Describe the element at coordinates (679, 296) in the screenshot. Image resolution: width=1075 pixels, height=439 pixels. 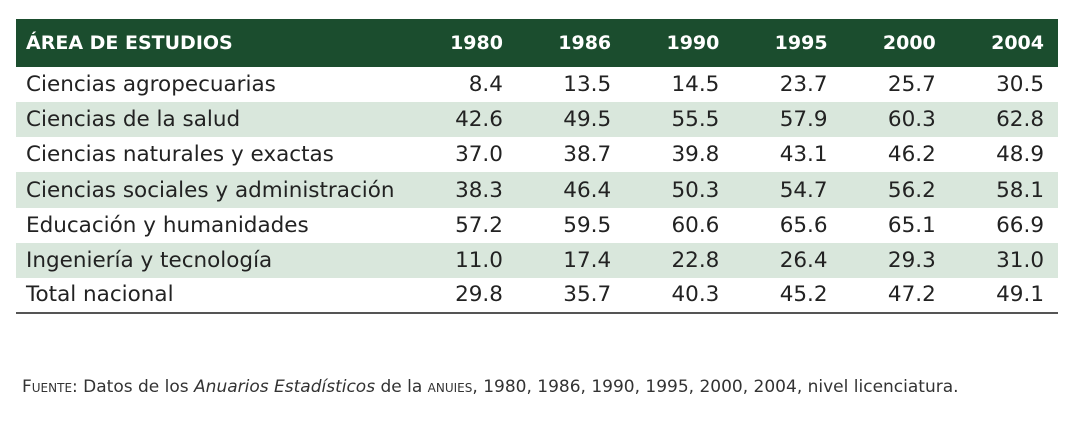
I see `cell-value: 40.3` at that location.